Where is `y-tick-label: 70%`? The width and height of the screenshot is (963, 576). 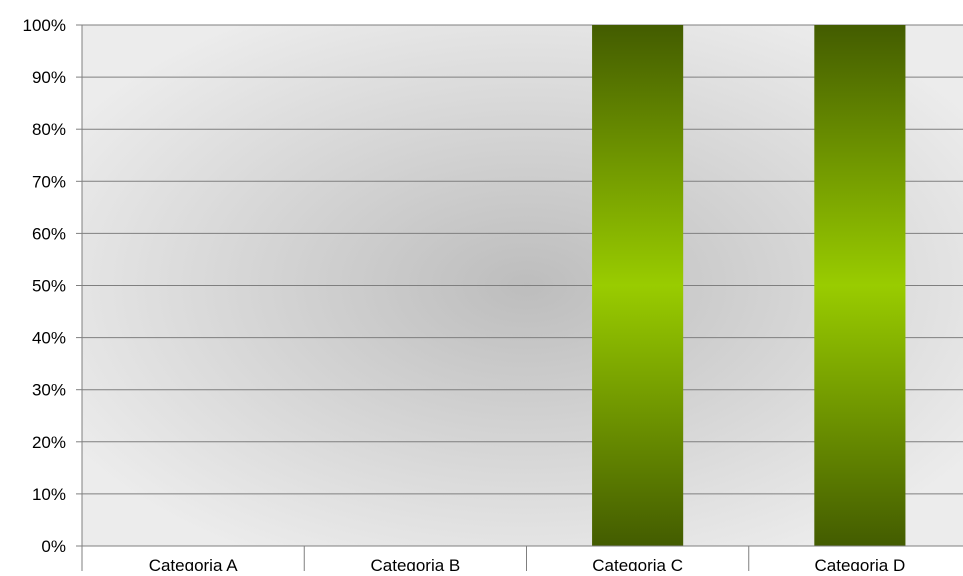
y-tick-label: 70% is located at coordinates (49, 181).